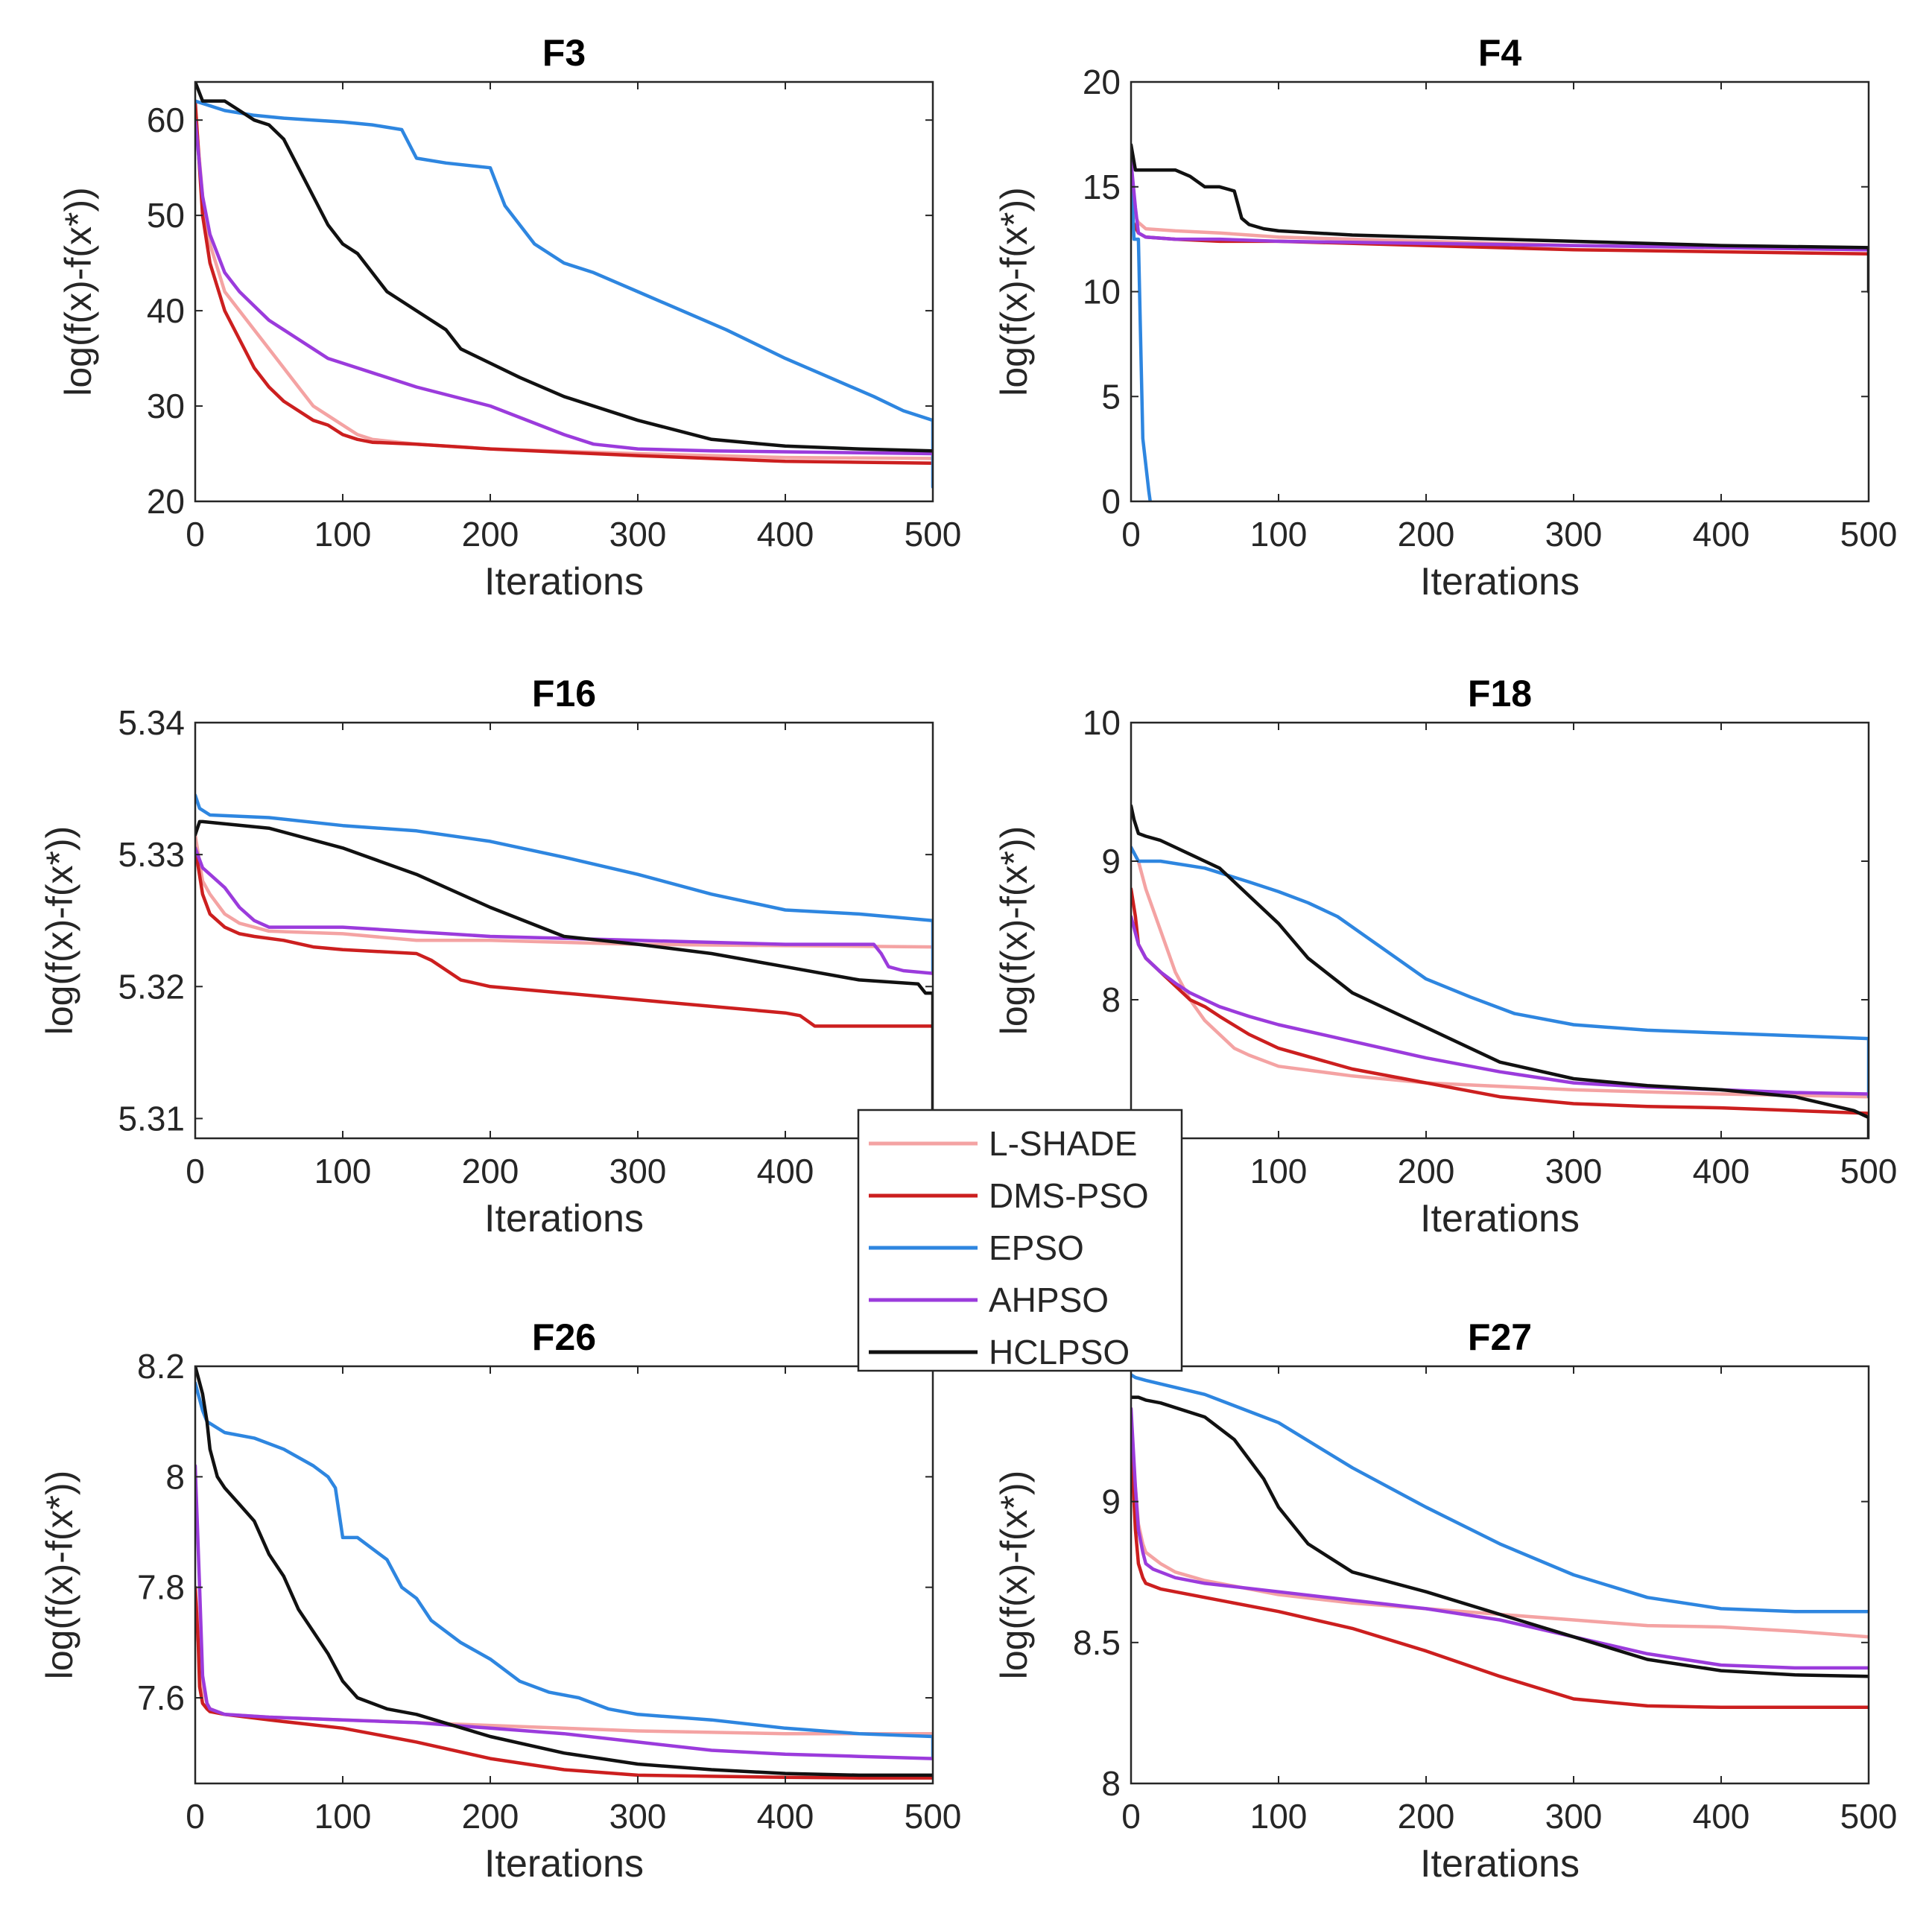 The width and height of the screenshot is (1932, 1925). What do you see at coordinates (1003, 1144) in the screenshot?
I see `legend-entry-l-shade: L-SHADE` at bounding box center [1003, 1144].